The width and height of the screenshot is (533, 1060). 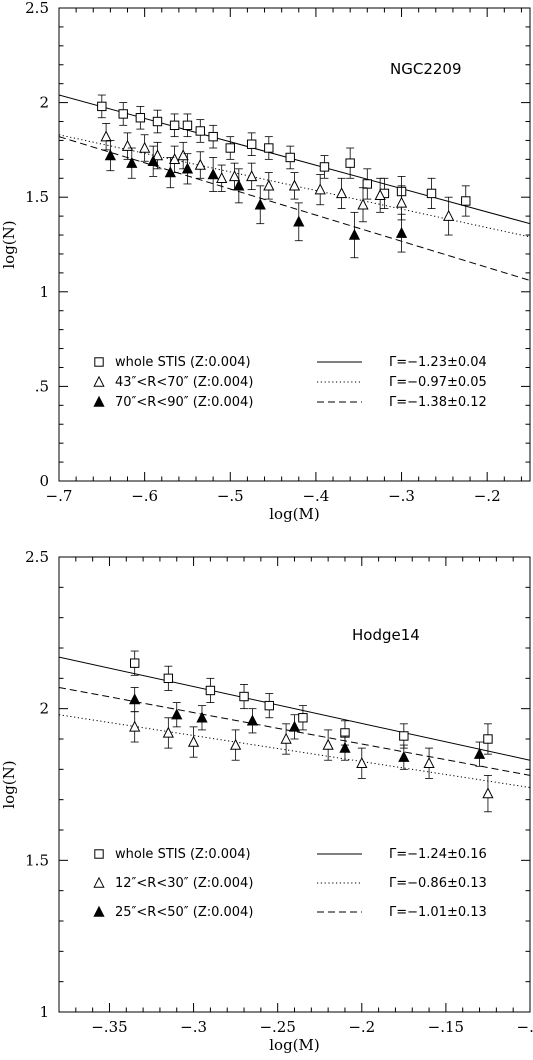 I want to click on panel-title: NGC2209, so click(x=426, y=69).